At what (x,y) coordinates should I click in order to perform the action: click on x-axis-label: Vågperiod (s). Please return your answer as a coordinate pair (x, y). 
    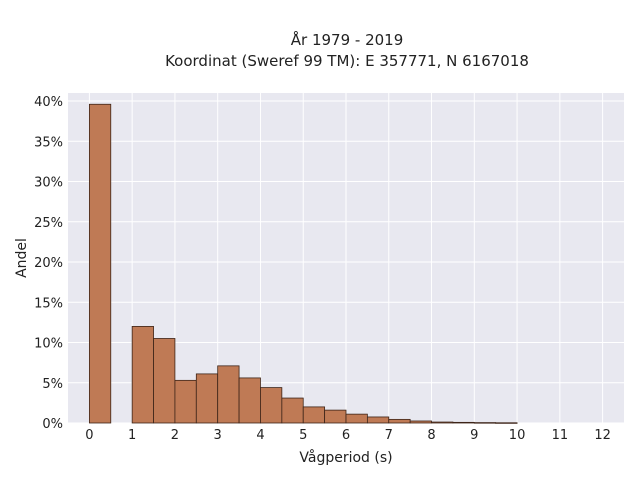
    Looking at the image, I should click on (345, 457).